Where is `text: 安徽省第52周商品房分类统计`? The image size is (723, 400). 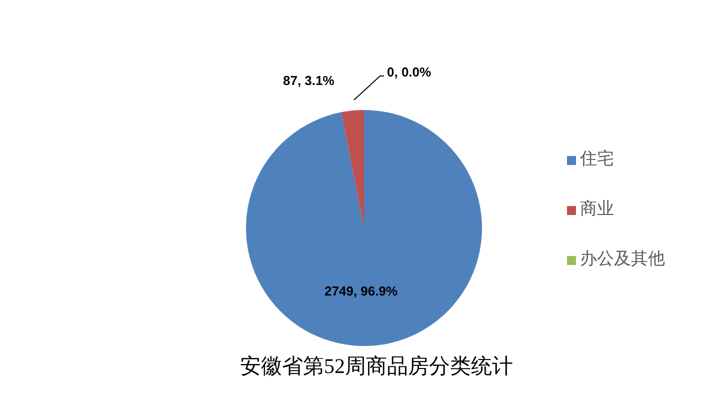 text: 安徽省第52周商品房分类统计 is located at coordinates (376, 366).